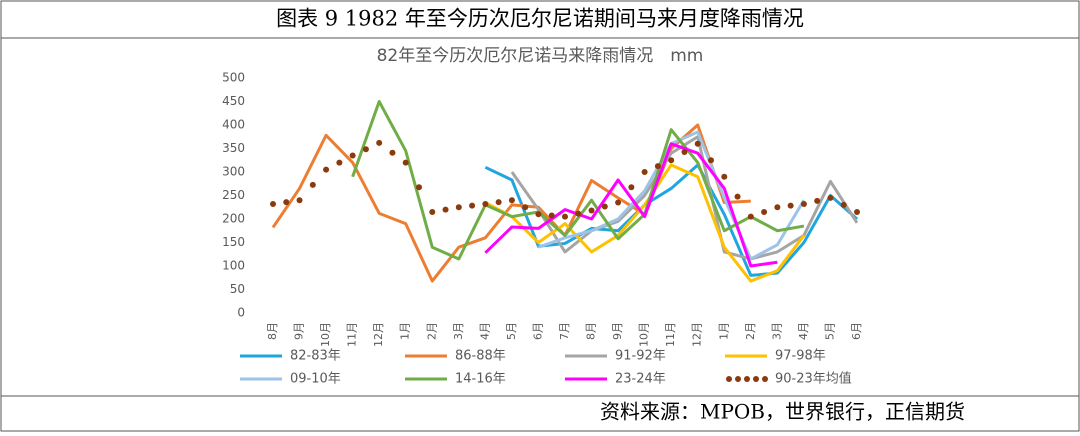  Describe the element at coordinates (233, 172) in the screenshot. I see `y-tick-label: 300` at that location.